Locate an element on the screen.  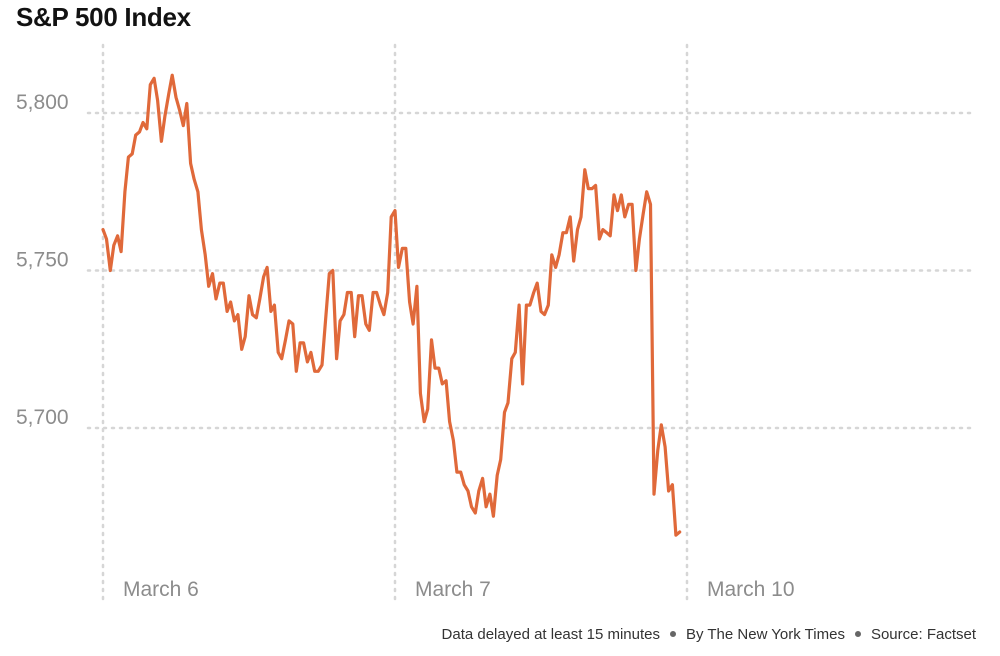
y-axis-tick-labels: 5,800 5,750 5,700 is located at coordinates (42, 260).